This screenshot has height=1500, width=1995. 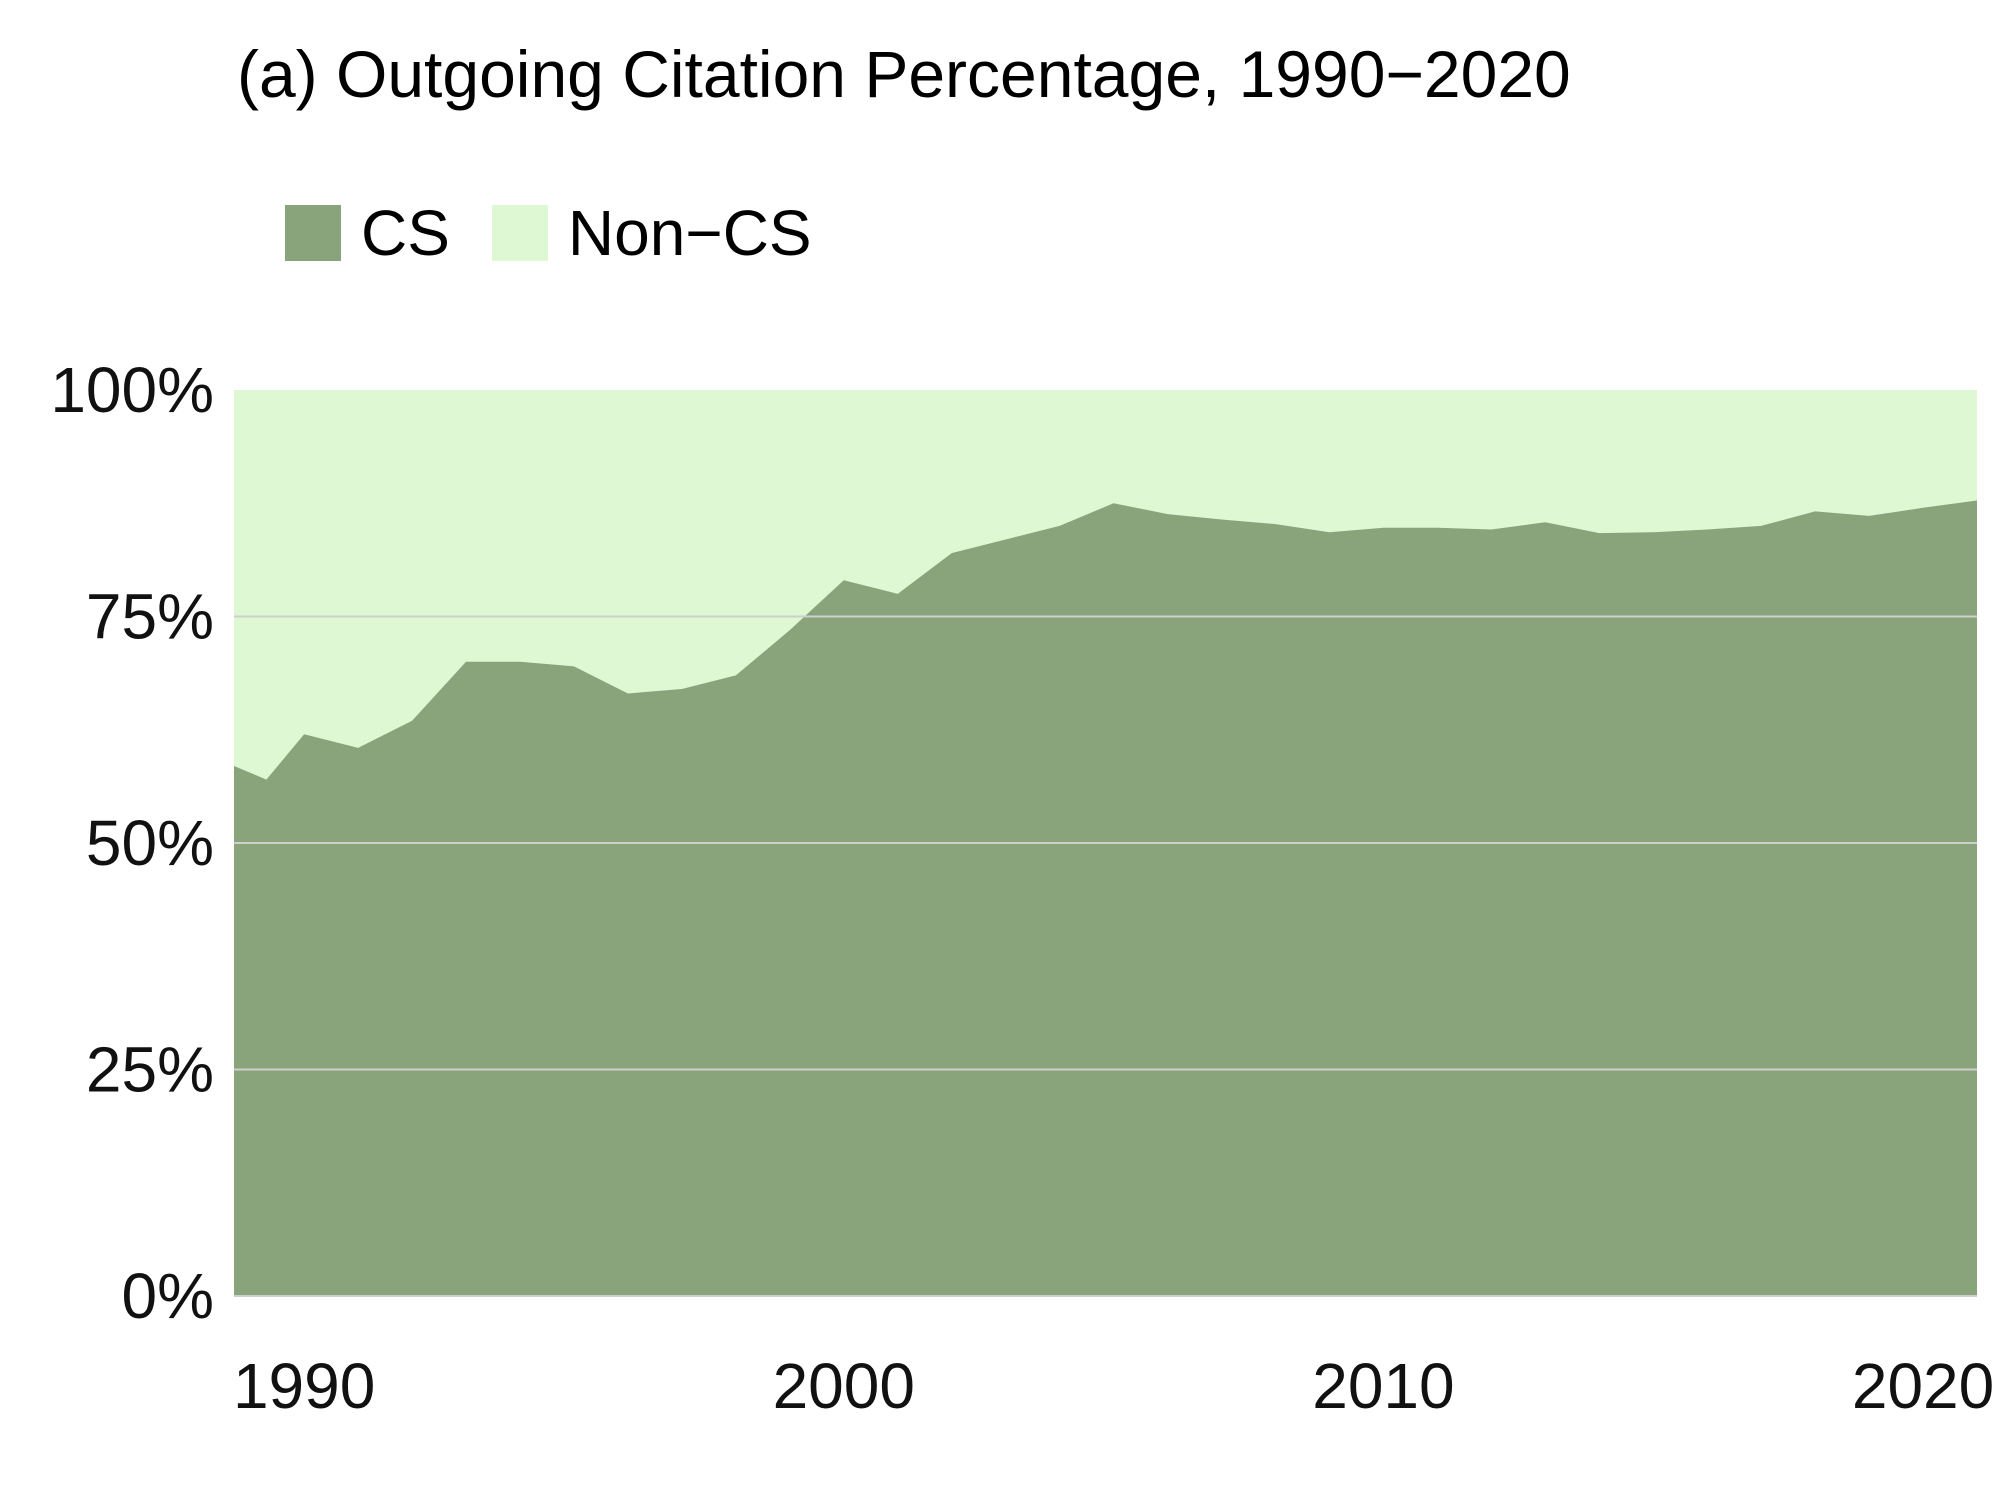 I want to click on y-tick-label: 100%, so click(x=132, y=390).